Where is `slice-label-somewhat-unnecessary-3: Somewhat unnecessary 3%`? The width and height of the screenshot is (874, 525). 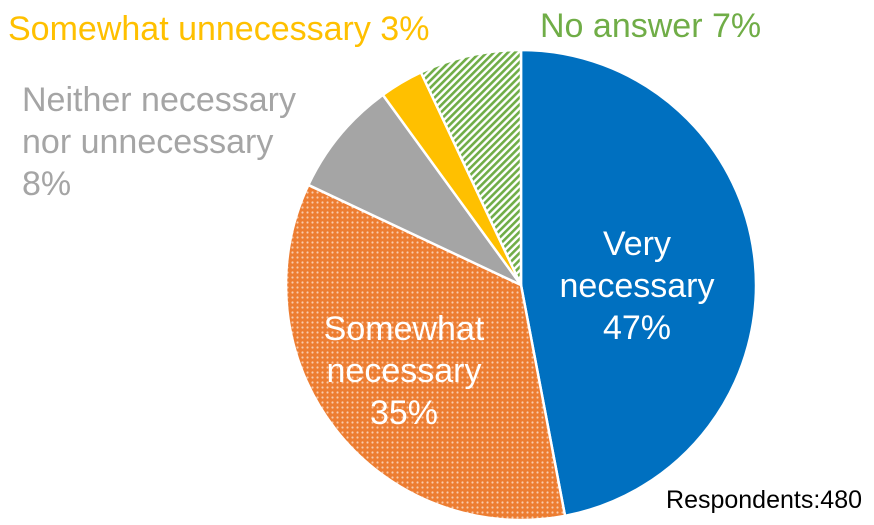
slice-label-somewhat-unnecessary-3: Somewhat unnecessary 3% is located at coordinates (218, 29).